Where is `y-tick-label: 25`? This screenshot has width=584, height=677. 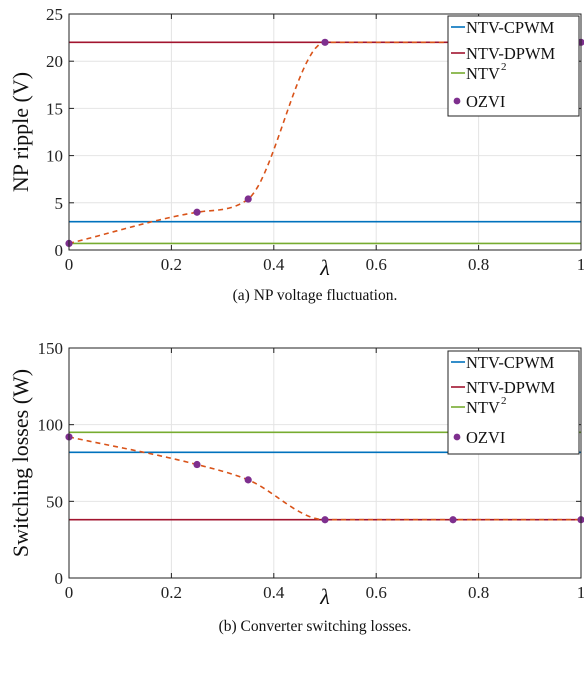
y-tick-label: 25 is located at coordinates (54, 14).